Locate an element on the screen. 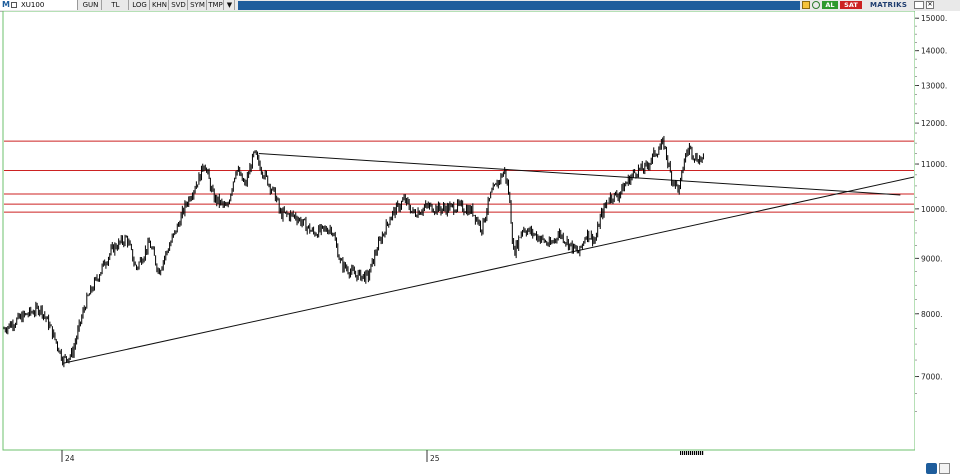 The image size is (960, 476). support-resistance-lines is located at coordinates (459, 176).